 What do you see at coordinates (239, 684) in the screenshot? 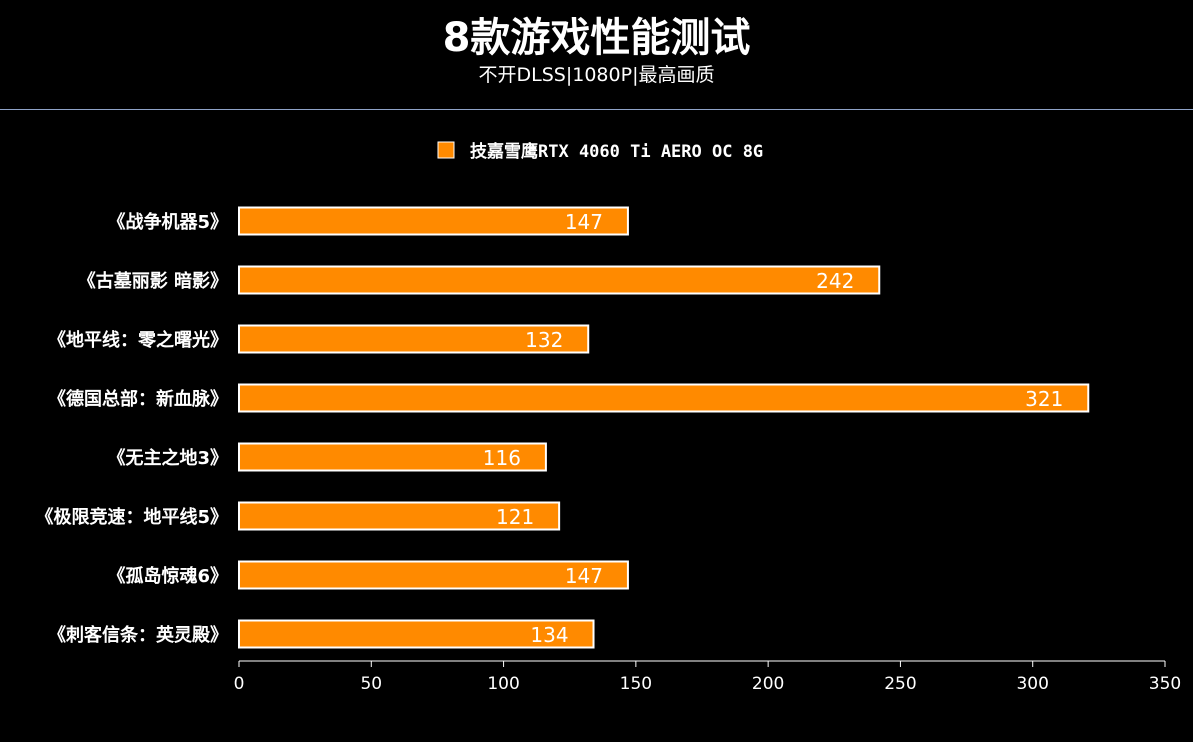
I see `x-tick-label: 0` at bounding box center [239, 684].